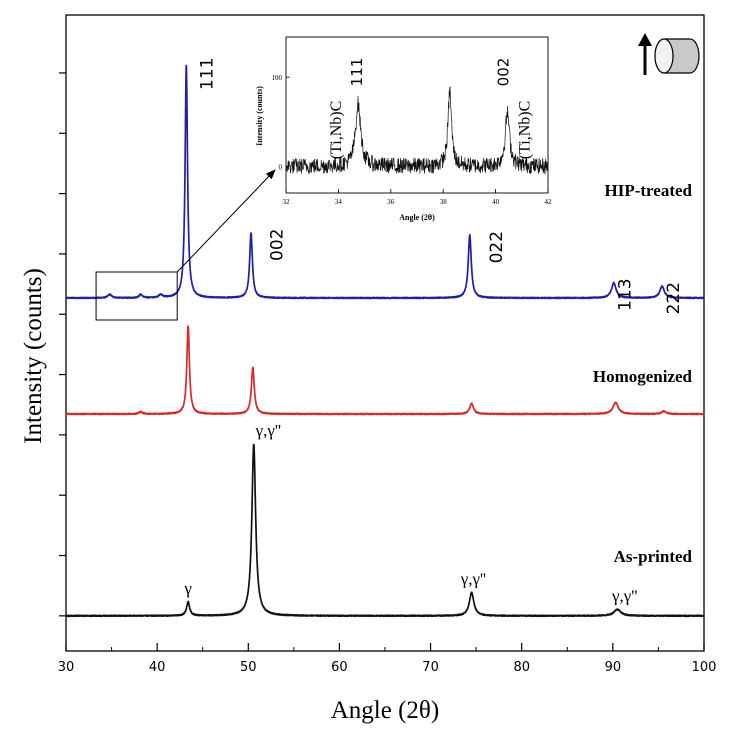 The width and height of the screenshot is (734, 742). What do you see at coordinates (339, 202) in the screenshot?
I see `inset-x-tick-label: 34` at bounding box center [339, 202].